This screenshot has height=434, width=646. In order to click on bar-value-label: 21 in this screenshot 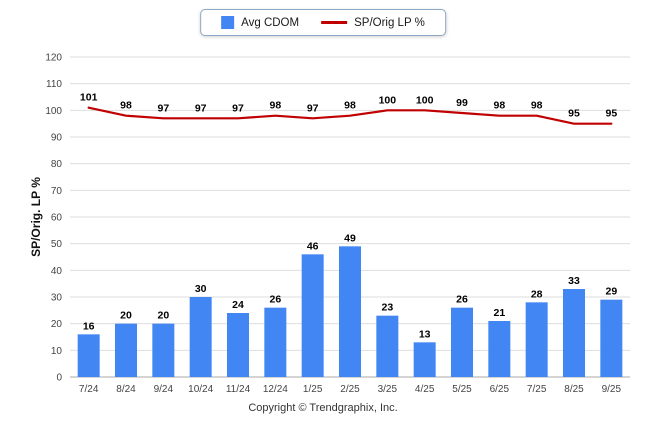, I will do `click(499, 313)`.